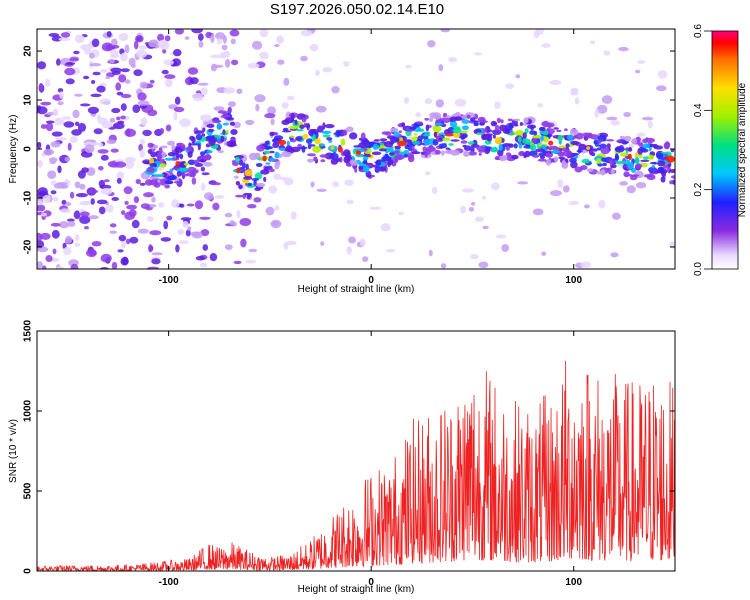 The image size is (750, 600). I want to click on x-tick-label: -100, so click(169, 582).